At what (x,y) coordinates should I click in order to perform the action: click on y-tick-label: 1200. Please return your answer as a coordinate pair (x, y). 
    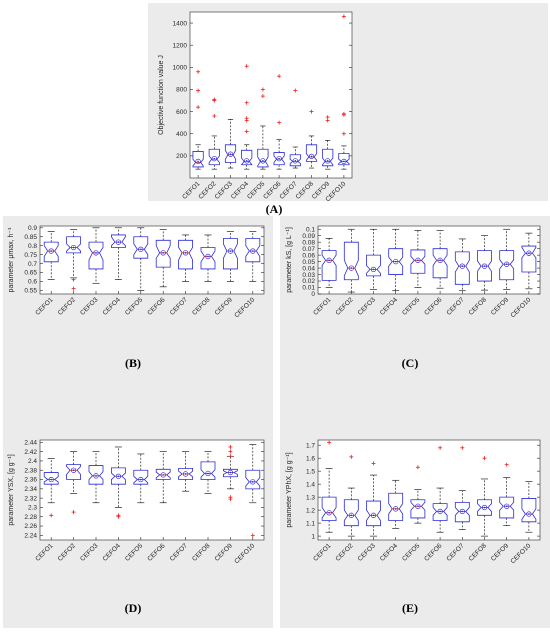
    Looking at the image, I should click on (180, 45).